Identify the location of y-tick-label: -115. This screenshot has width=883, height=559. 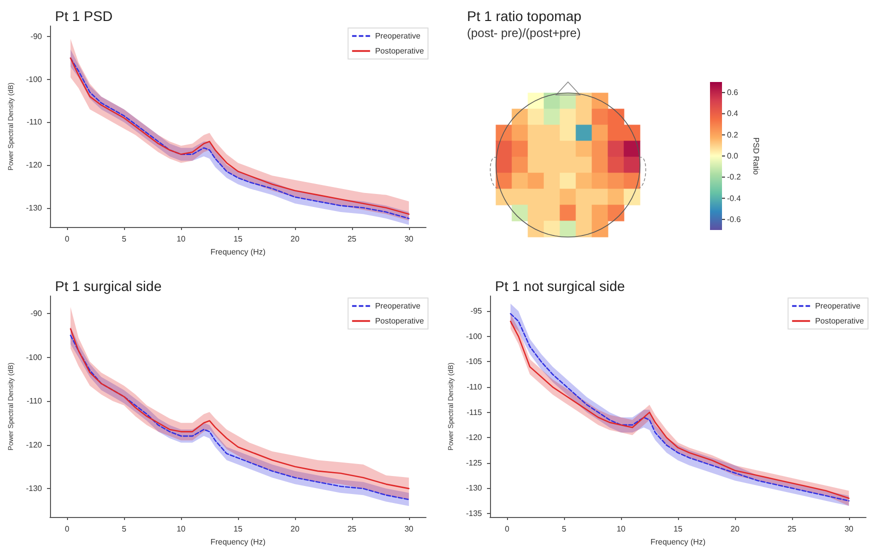
(474, 412).